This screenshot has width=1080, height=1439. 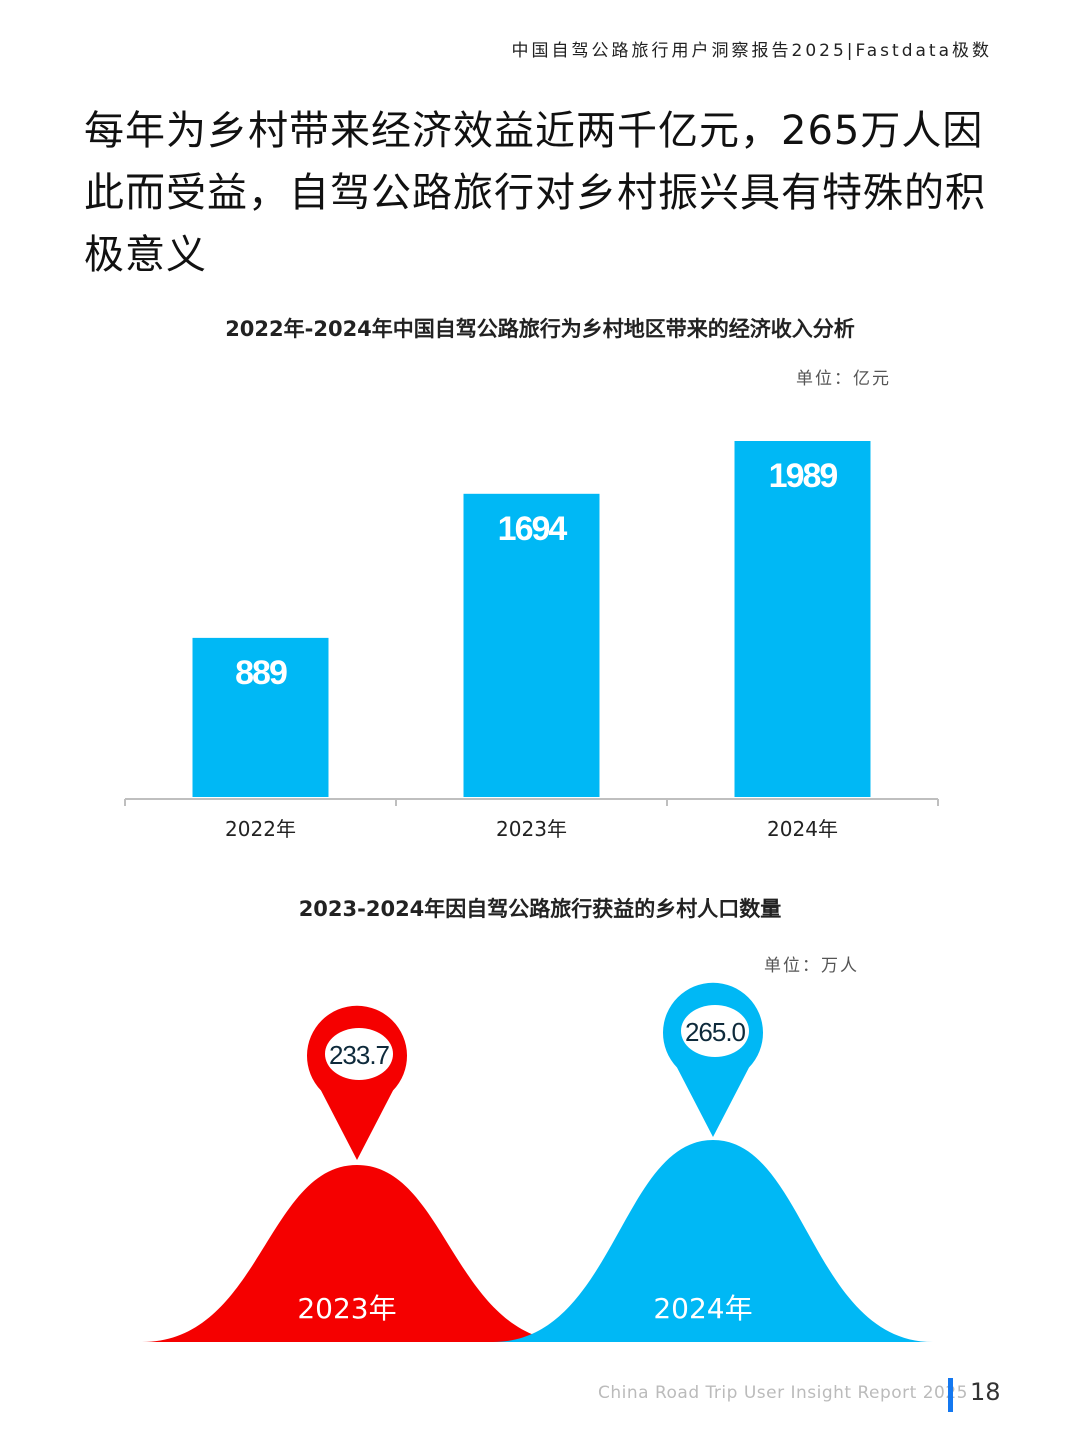 What do you see at coordinates (713, 1241) in the screenshot?
I see `bell-area-2024年` at bounding box center [713, 1241].